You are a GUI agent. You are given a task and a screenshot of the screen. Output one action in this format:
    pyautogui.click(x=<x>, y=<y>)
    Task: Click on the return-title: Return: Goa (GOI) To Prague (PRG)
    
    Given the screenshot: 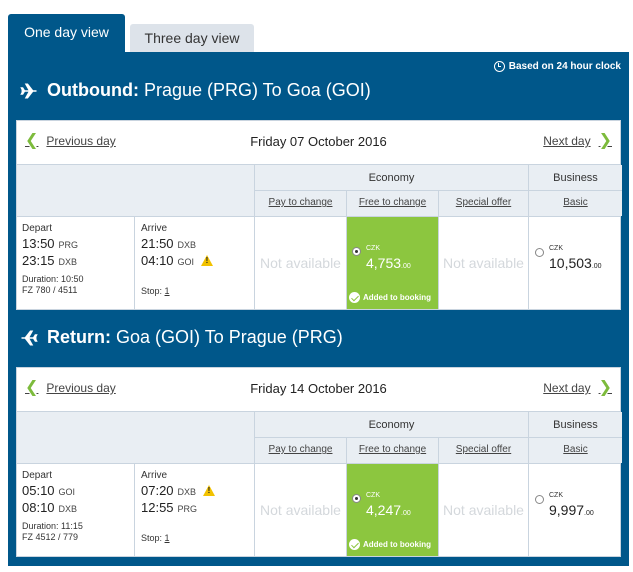 What is the action you would take?
    pyautogui.click(x=181, y=337)
    